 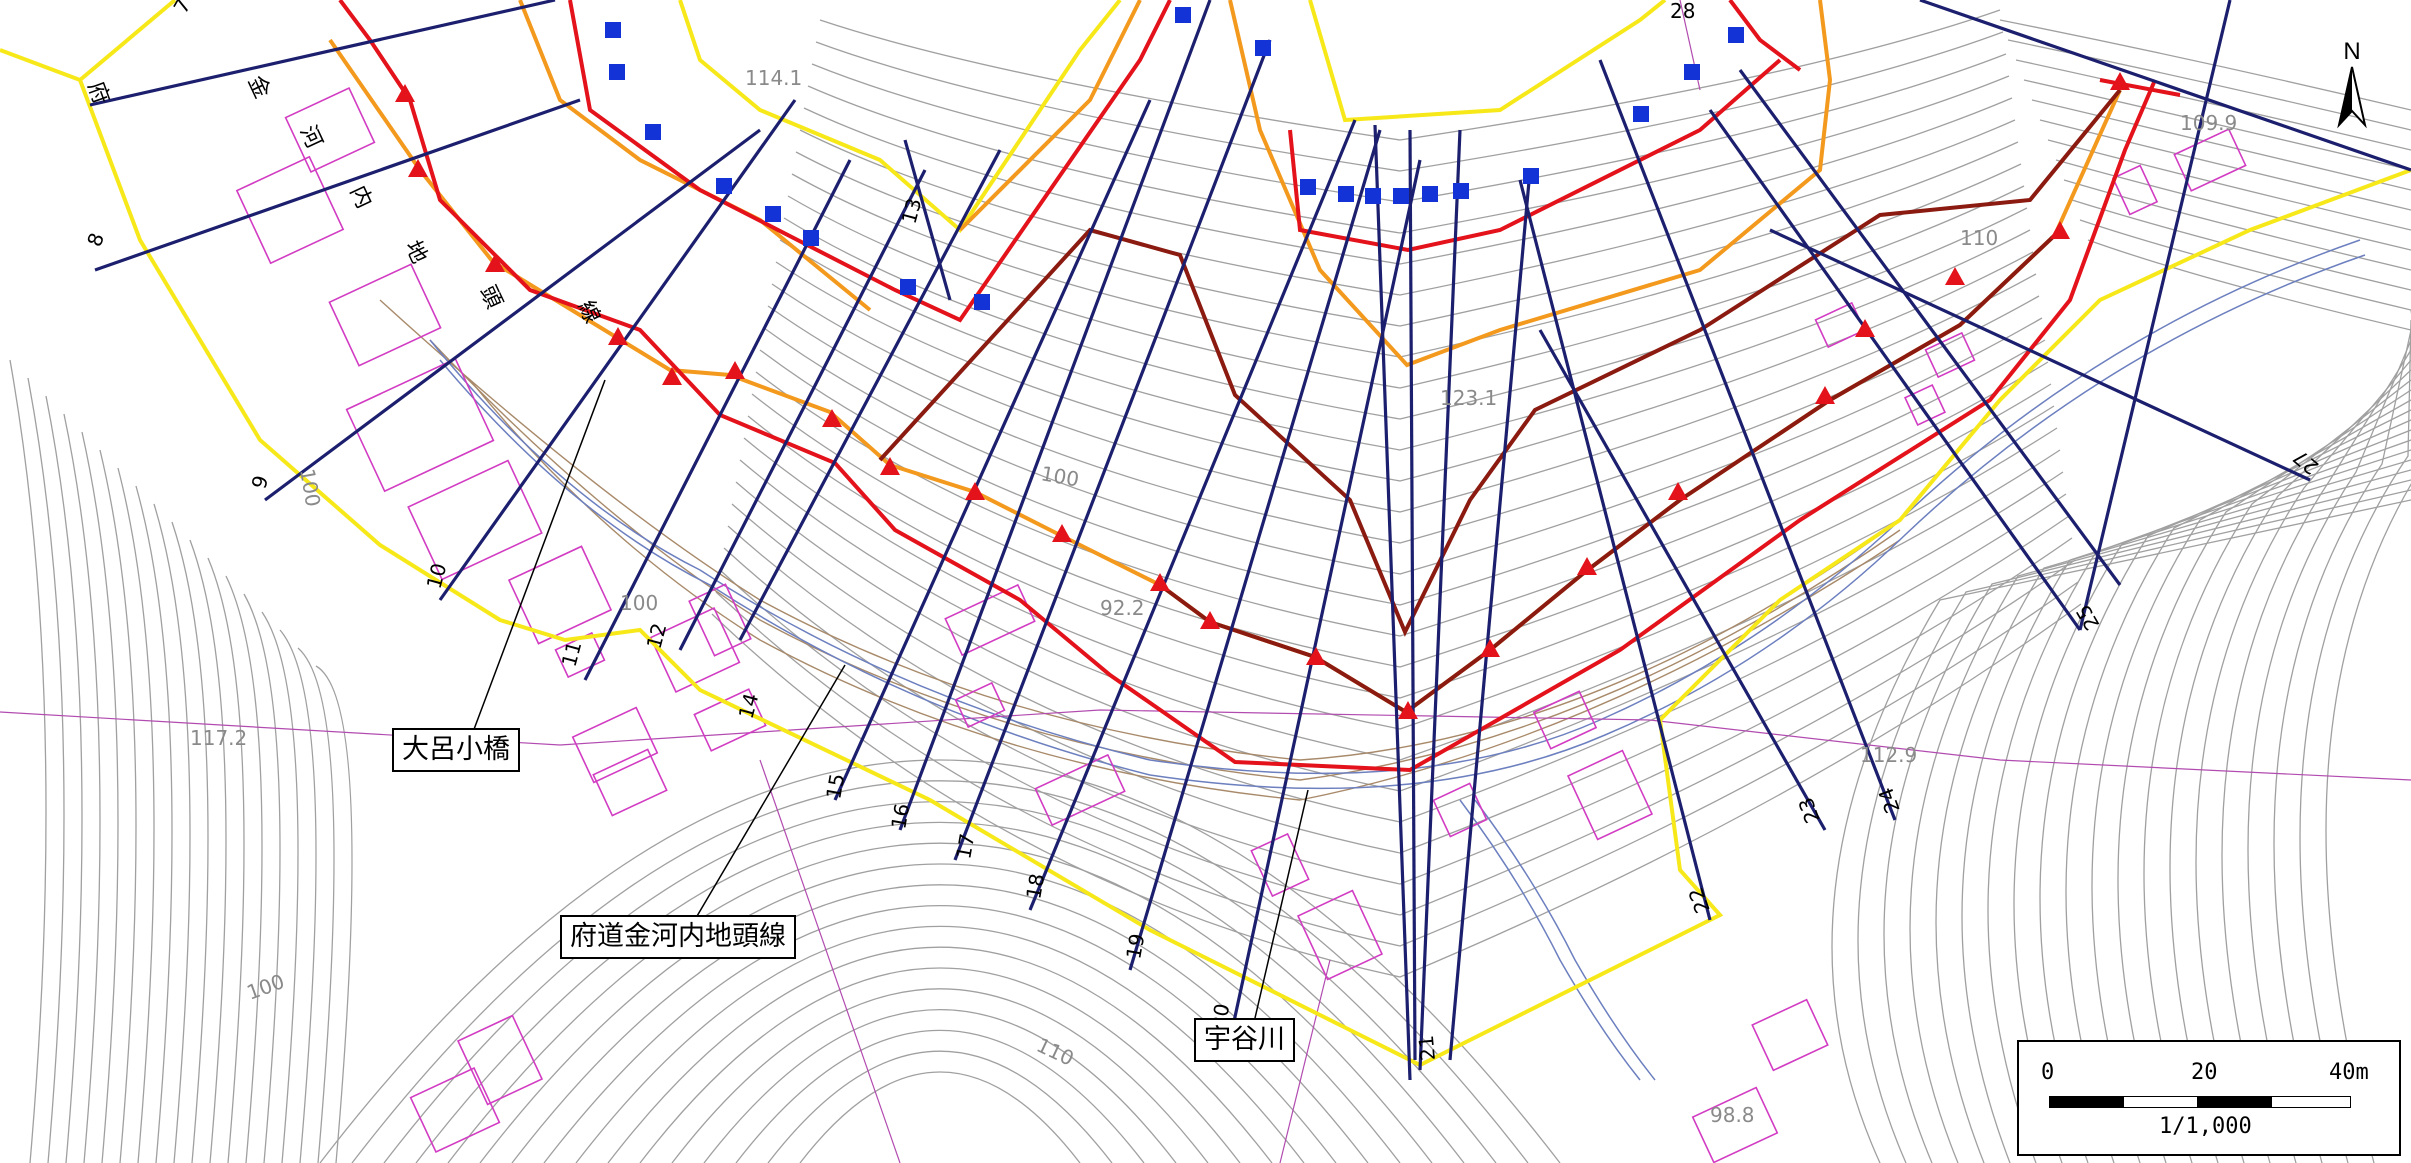 I want to click on elevation-label: 110, so click(x=1979, y=238).